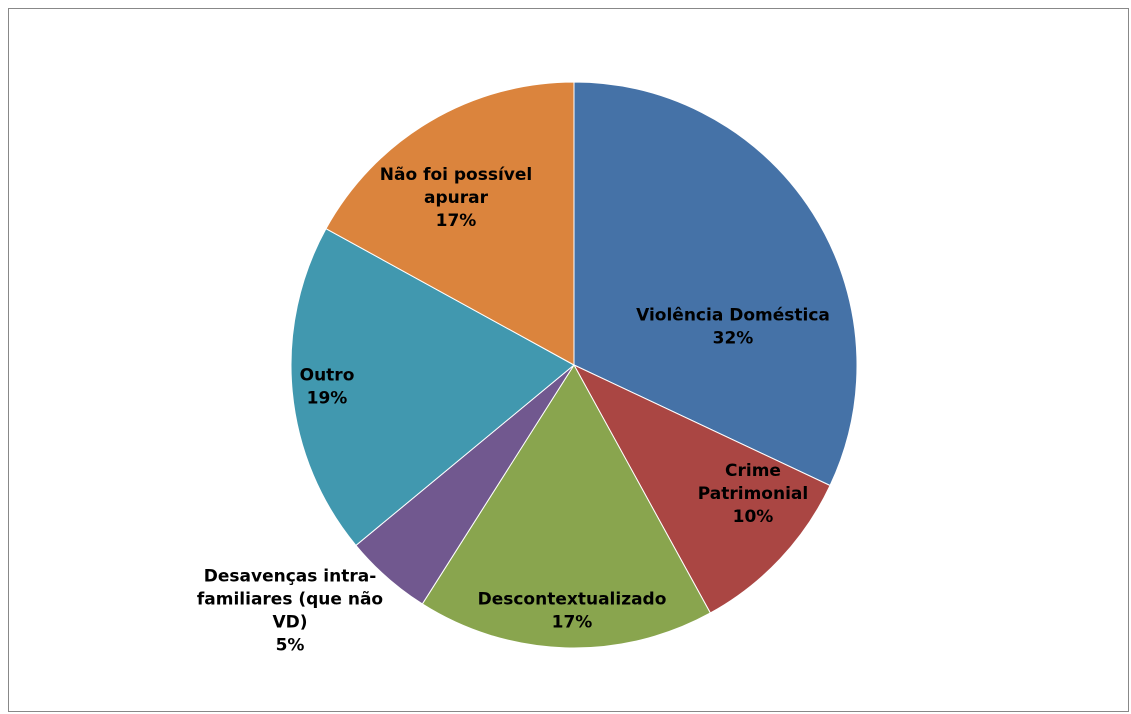 This screenshot has height=714, width=1131. What do you see at coordinates (290, 577) in the screenshot?
I see `slice-label: Desavenças intra-` at bounding box center [290, 577].